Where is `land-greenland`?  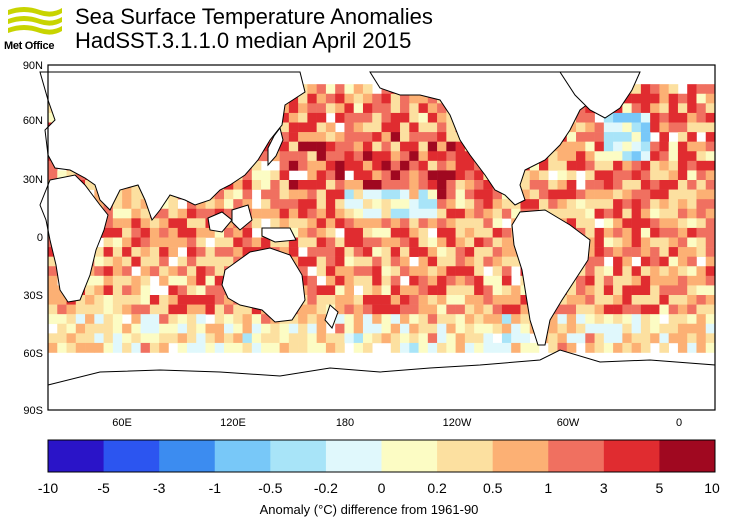
land-greenland is located at coordinates (600, 95).